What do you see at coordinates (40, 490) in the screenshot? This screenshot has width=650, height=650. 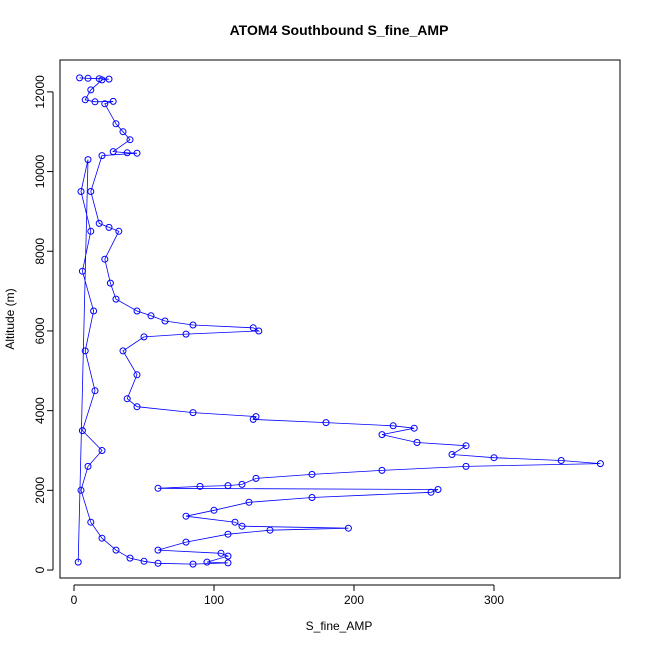 I see `y-tick-label: 2000` at bounding box center [40, 490].